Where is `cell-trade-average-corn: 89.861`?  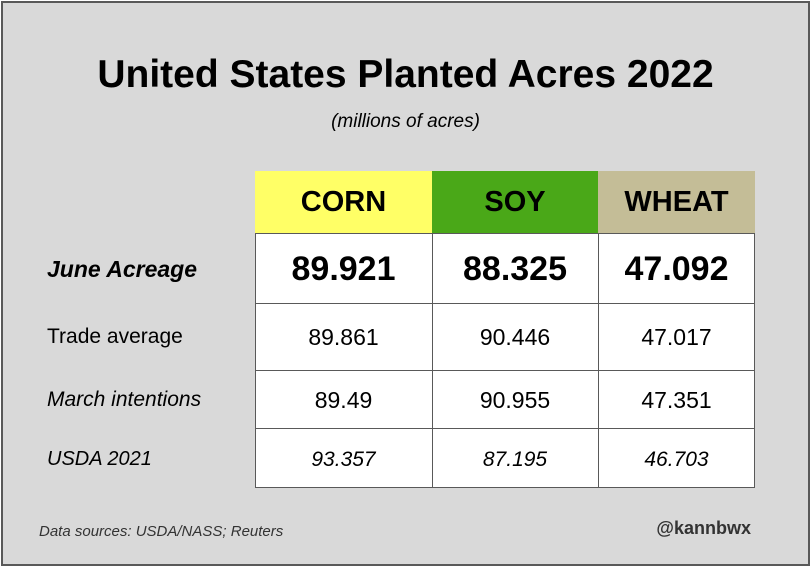 cell-trade-average-corn: 89.861 is located at coordinates (343, 337).